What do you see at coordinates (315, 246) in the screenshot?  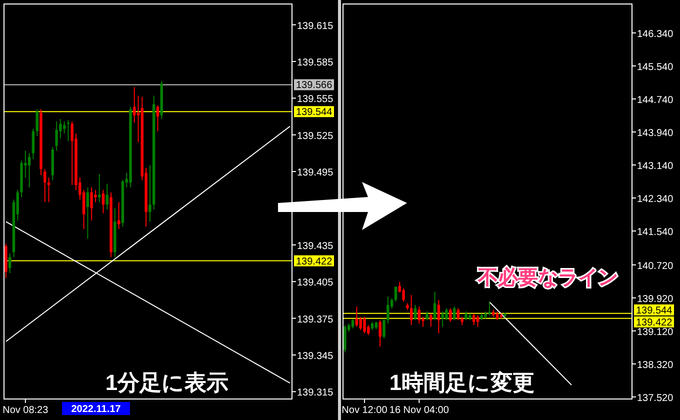 I see `y-tick-label: 139.435` at bounding box center [315, 246].